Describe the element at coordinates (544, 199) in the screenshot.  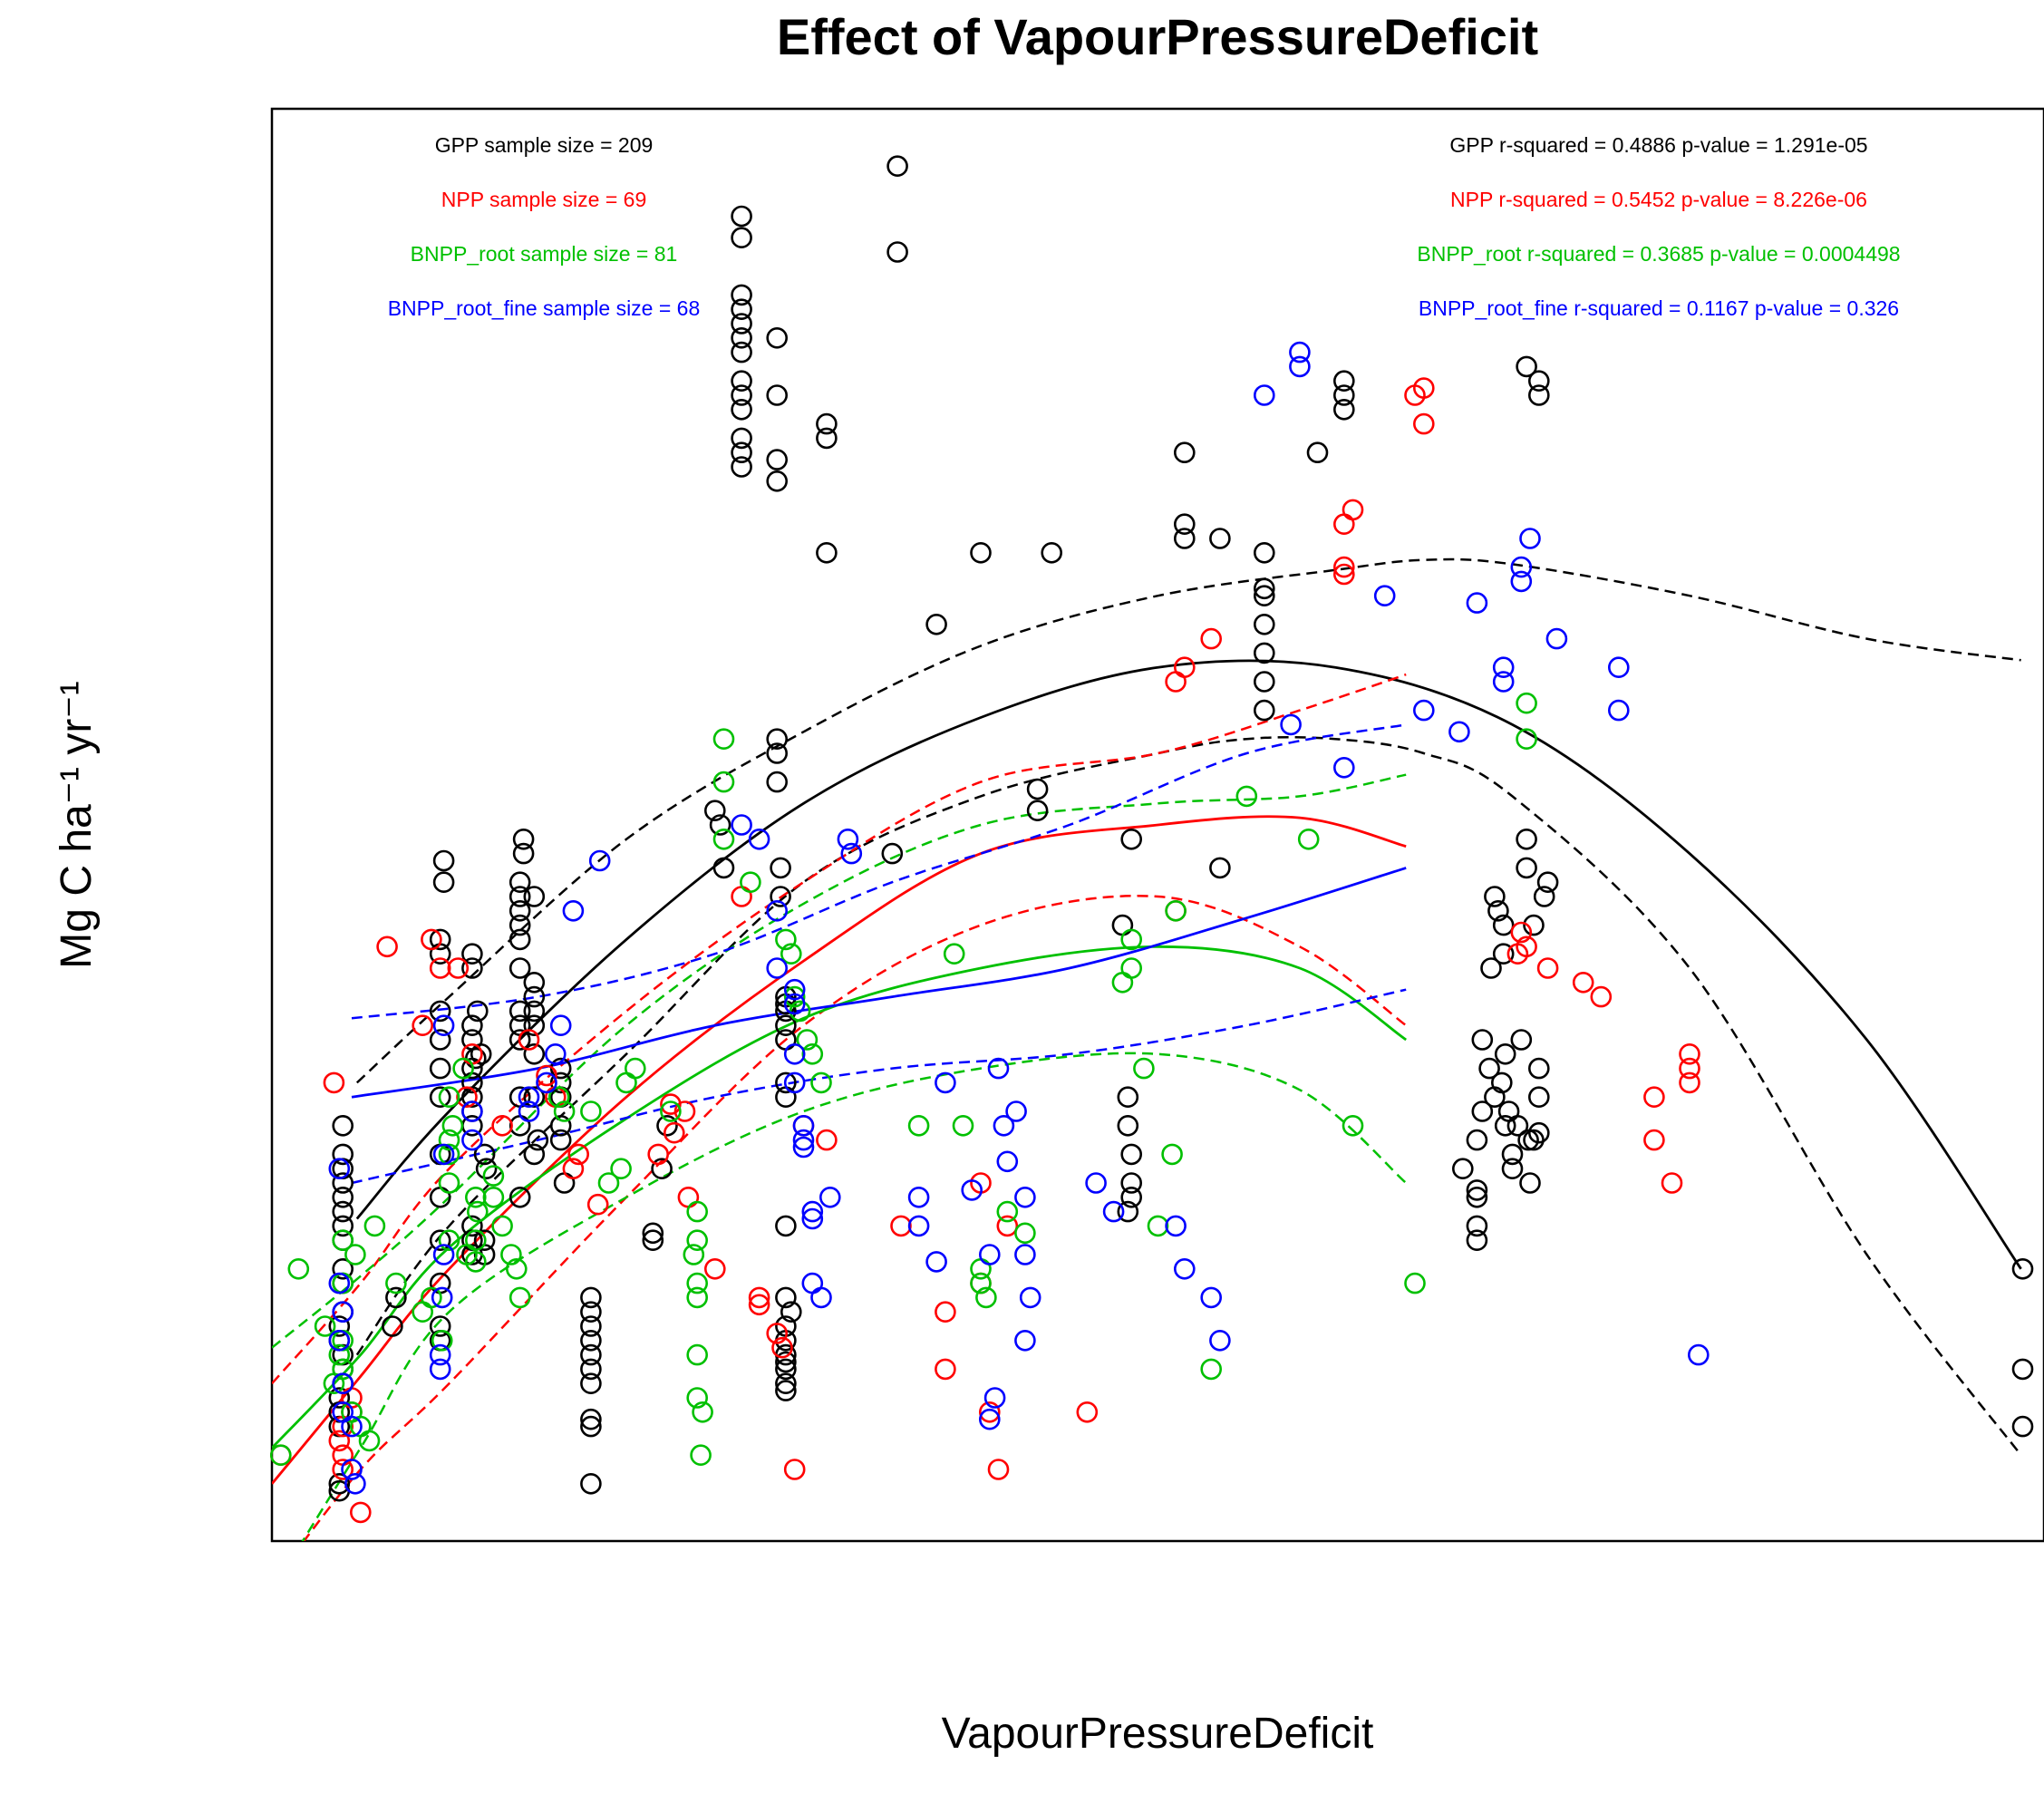
I see `npp-sample-size-label: NPP sample size = 69` at that location.